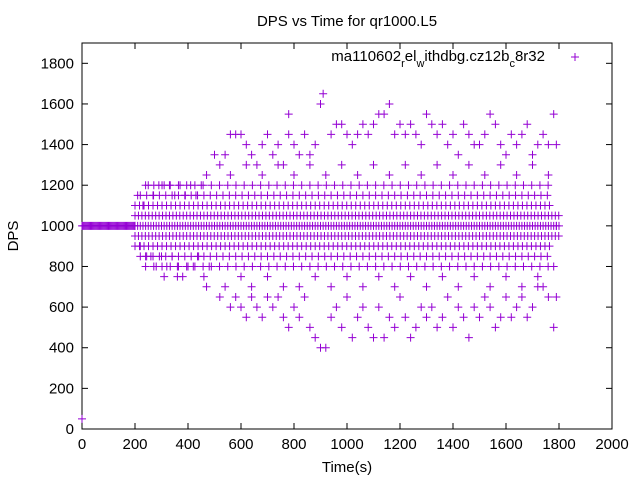 Image resolution: width=640 pixels, height=480 pixels. Describe the element at coordinates (13, 236) in the screenshot. I see `y-axis-label: DPS` at that location.